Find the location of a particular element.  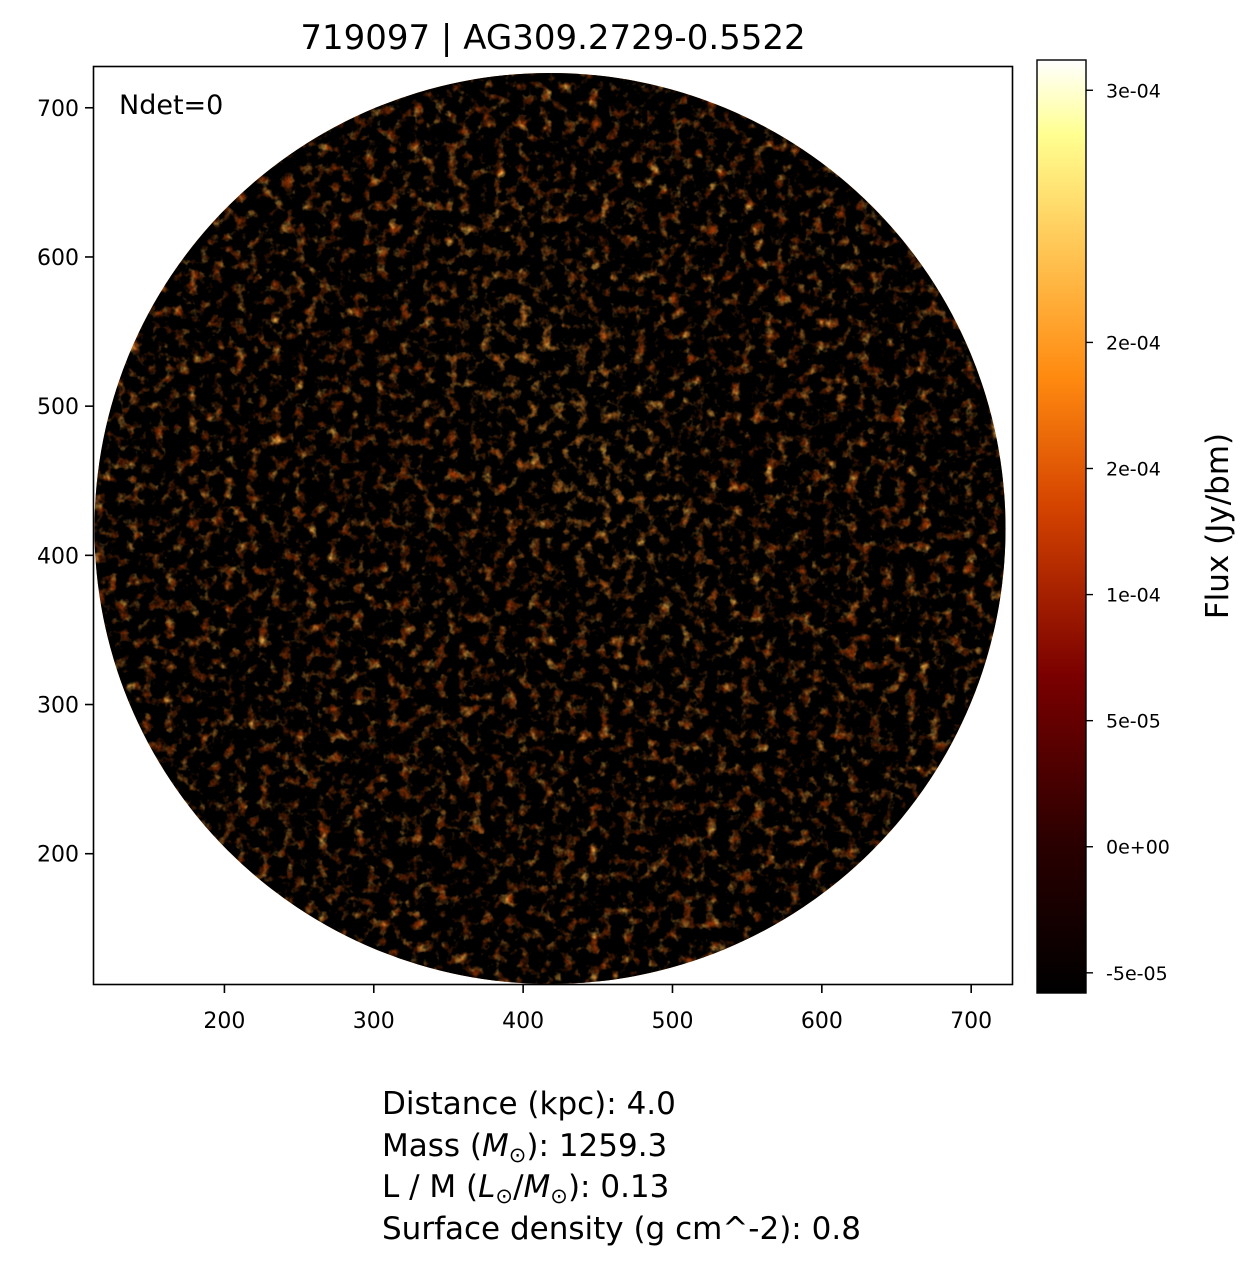

y-tick-label: 500 is located at coordinates (58, 407).